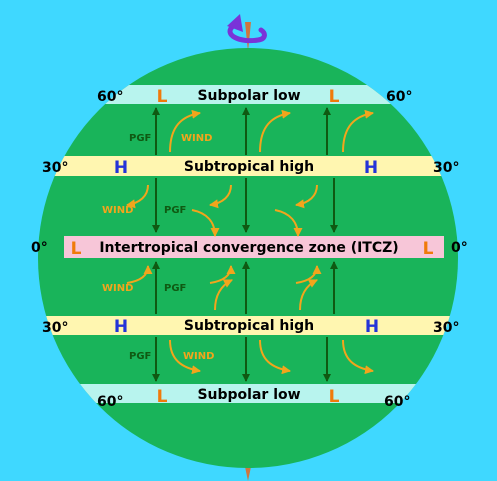  I want to click on band-label-north-subpolar: Subpolar low, so click(248, 96).